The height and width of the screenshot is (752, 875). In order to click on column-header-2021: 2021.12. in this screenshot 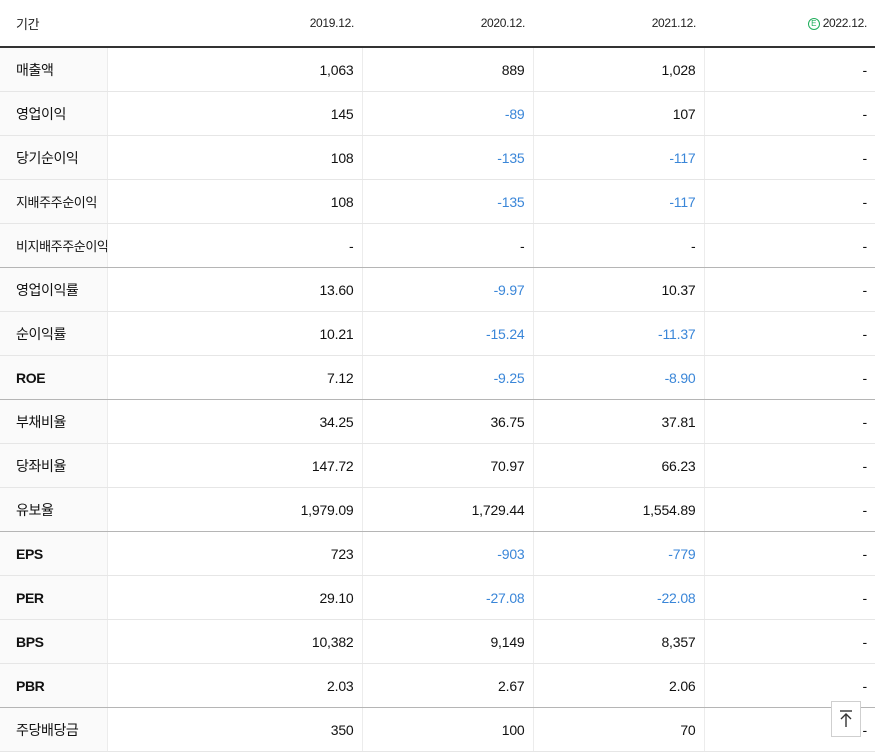, I will do `click(618, 24)`.